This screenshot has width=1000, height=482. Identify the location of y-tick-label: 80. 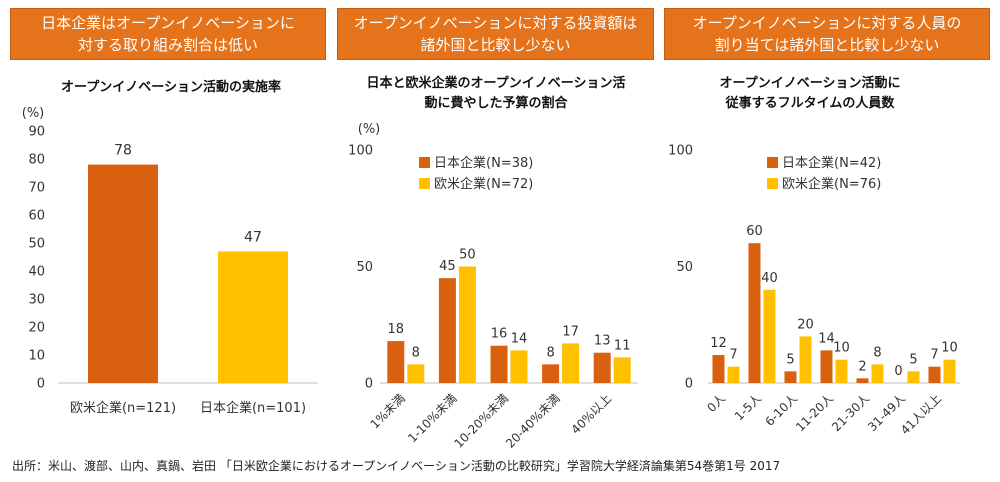
(36, 160).